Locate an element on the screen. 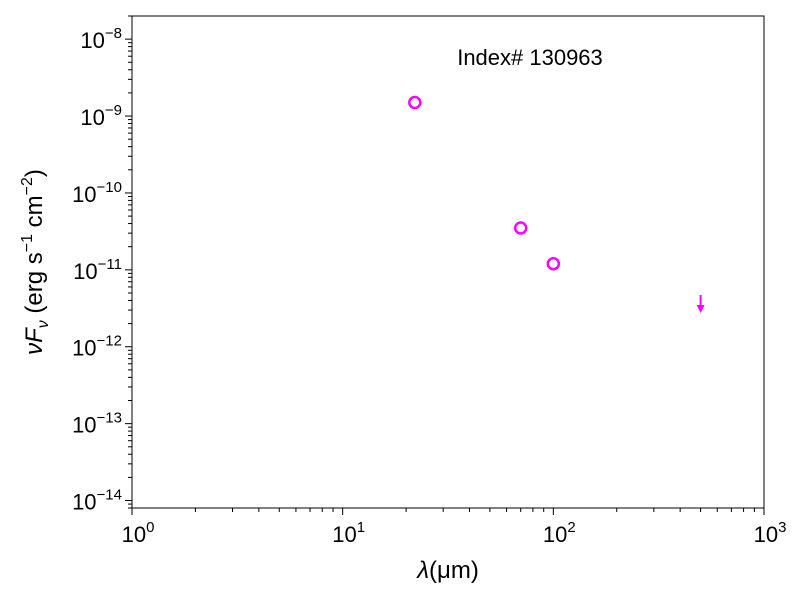  y-axis-label-exp2: −2 is located at coordinates (27, 186).